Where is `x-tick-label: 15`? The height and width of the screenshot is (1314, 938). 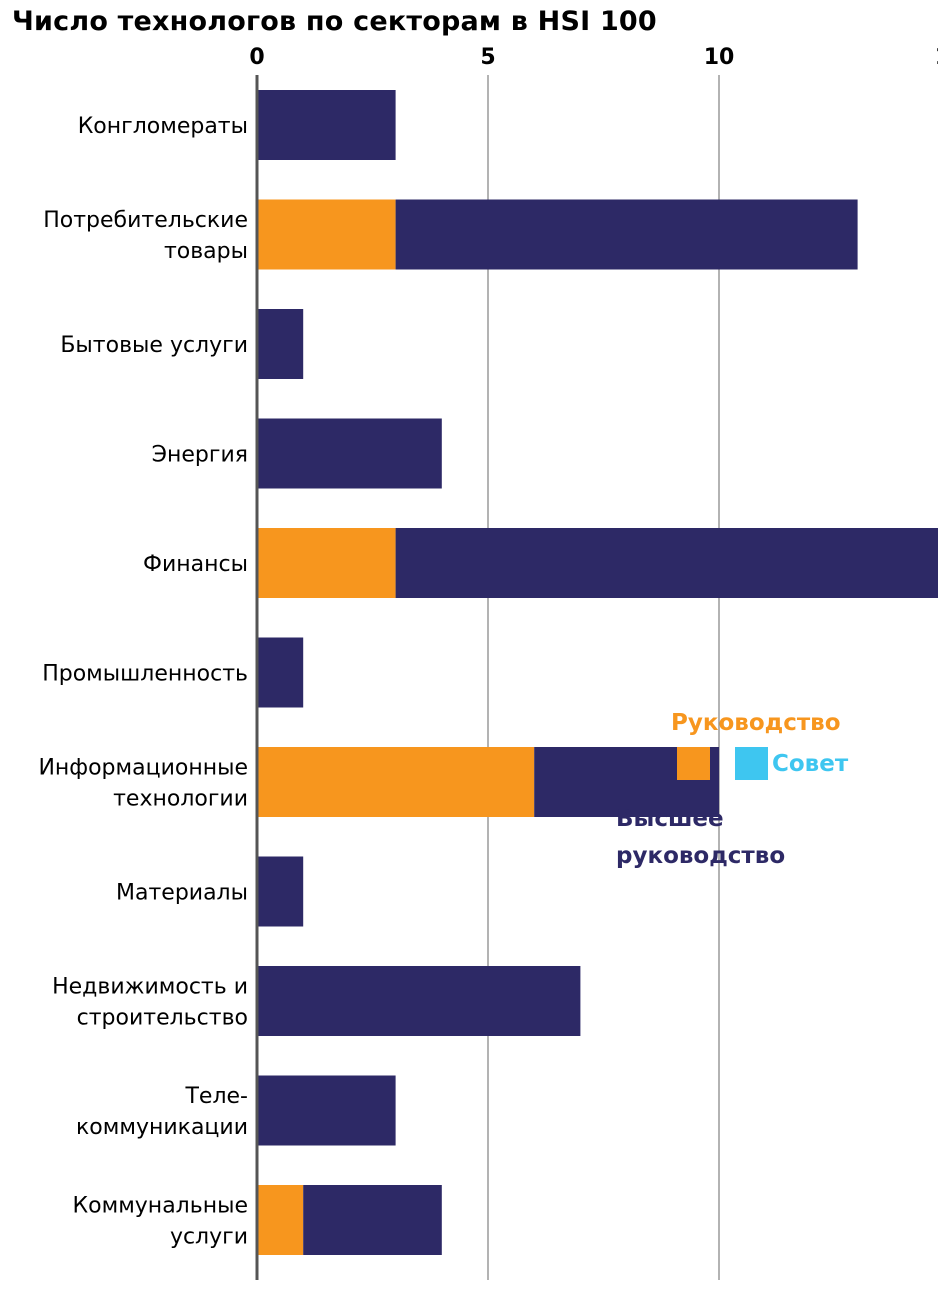 x-tick-label: 15 is located at coordinates (936, 57).